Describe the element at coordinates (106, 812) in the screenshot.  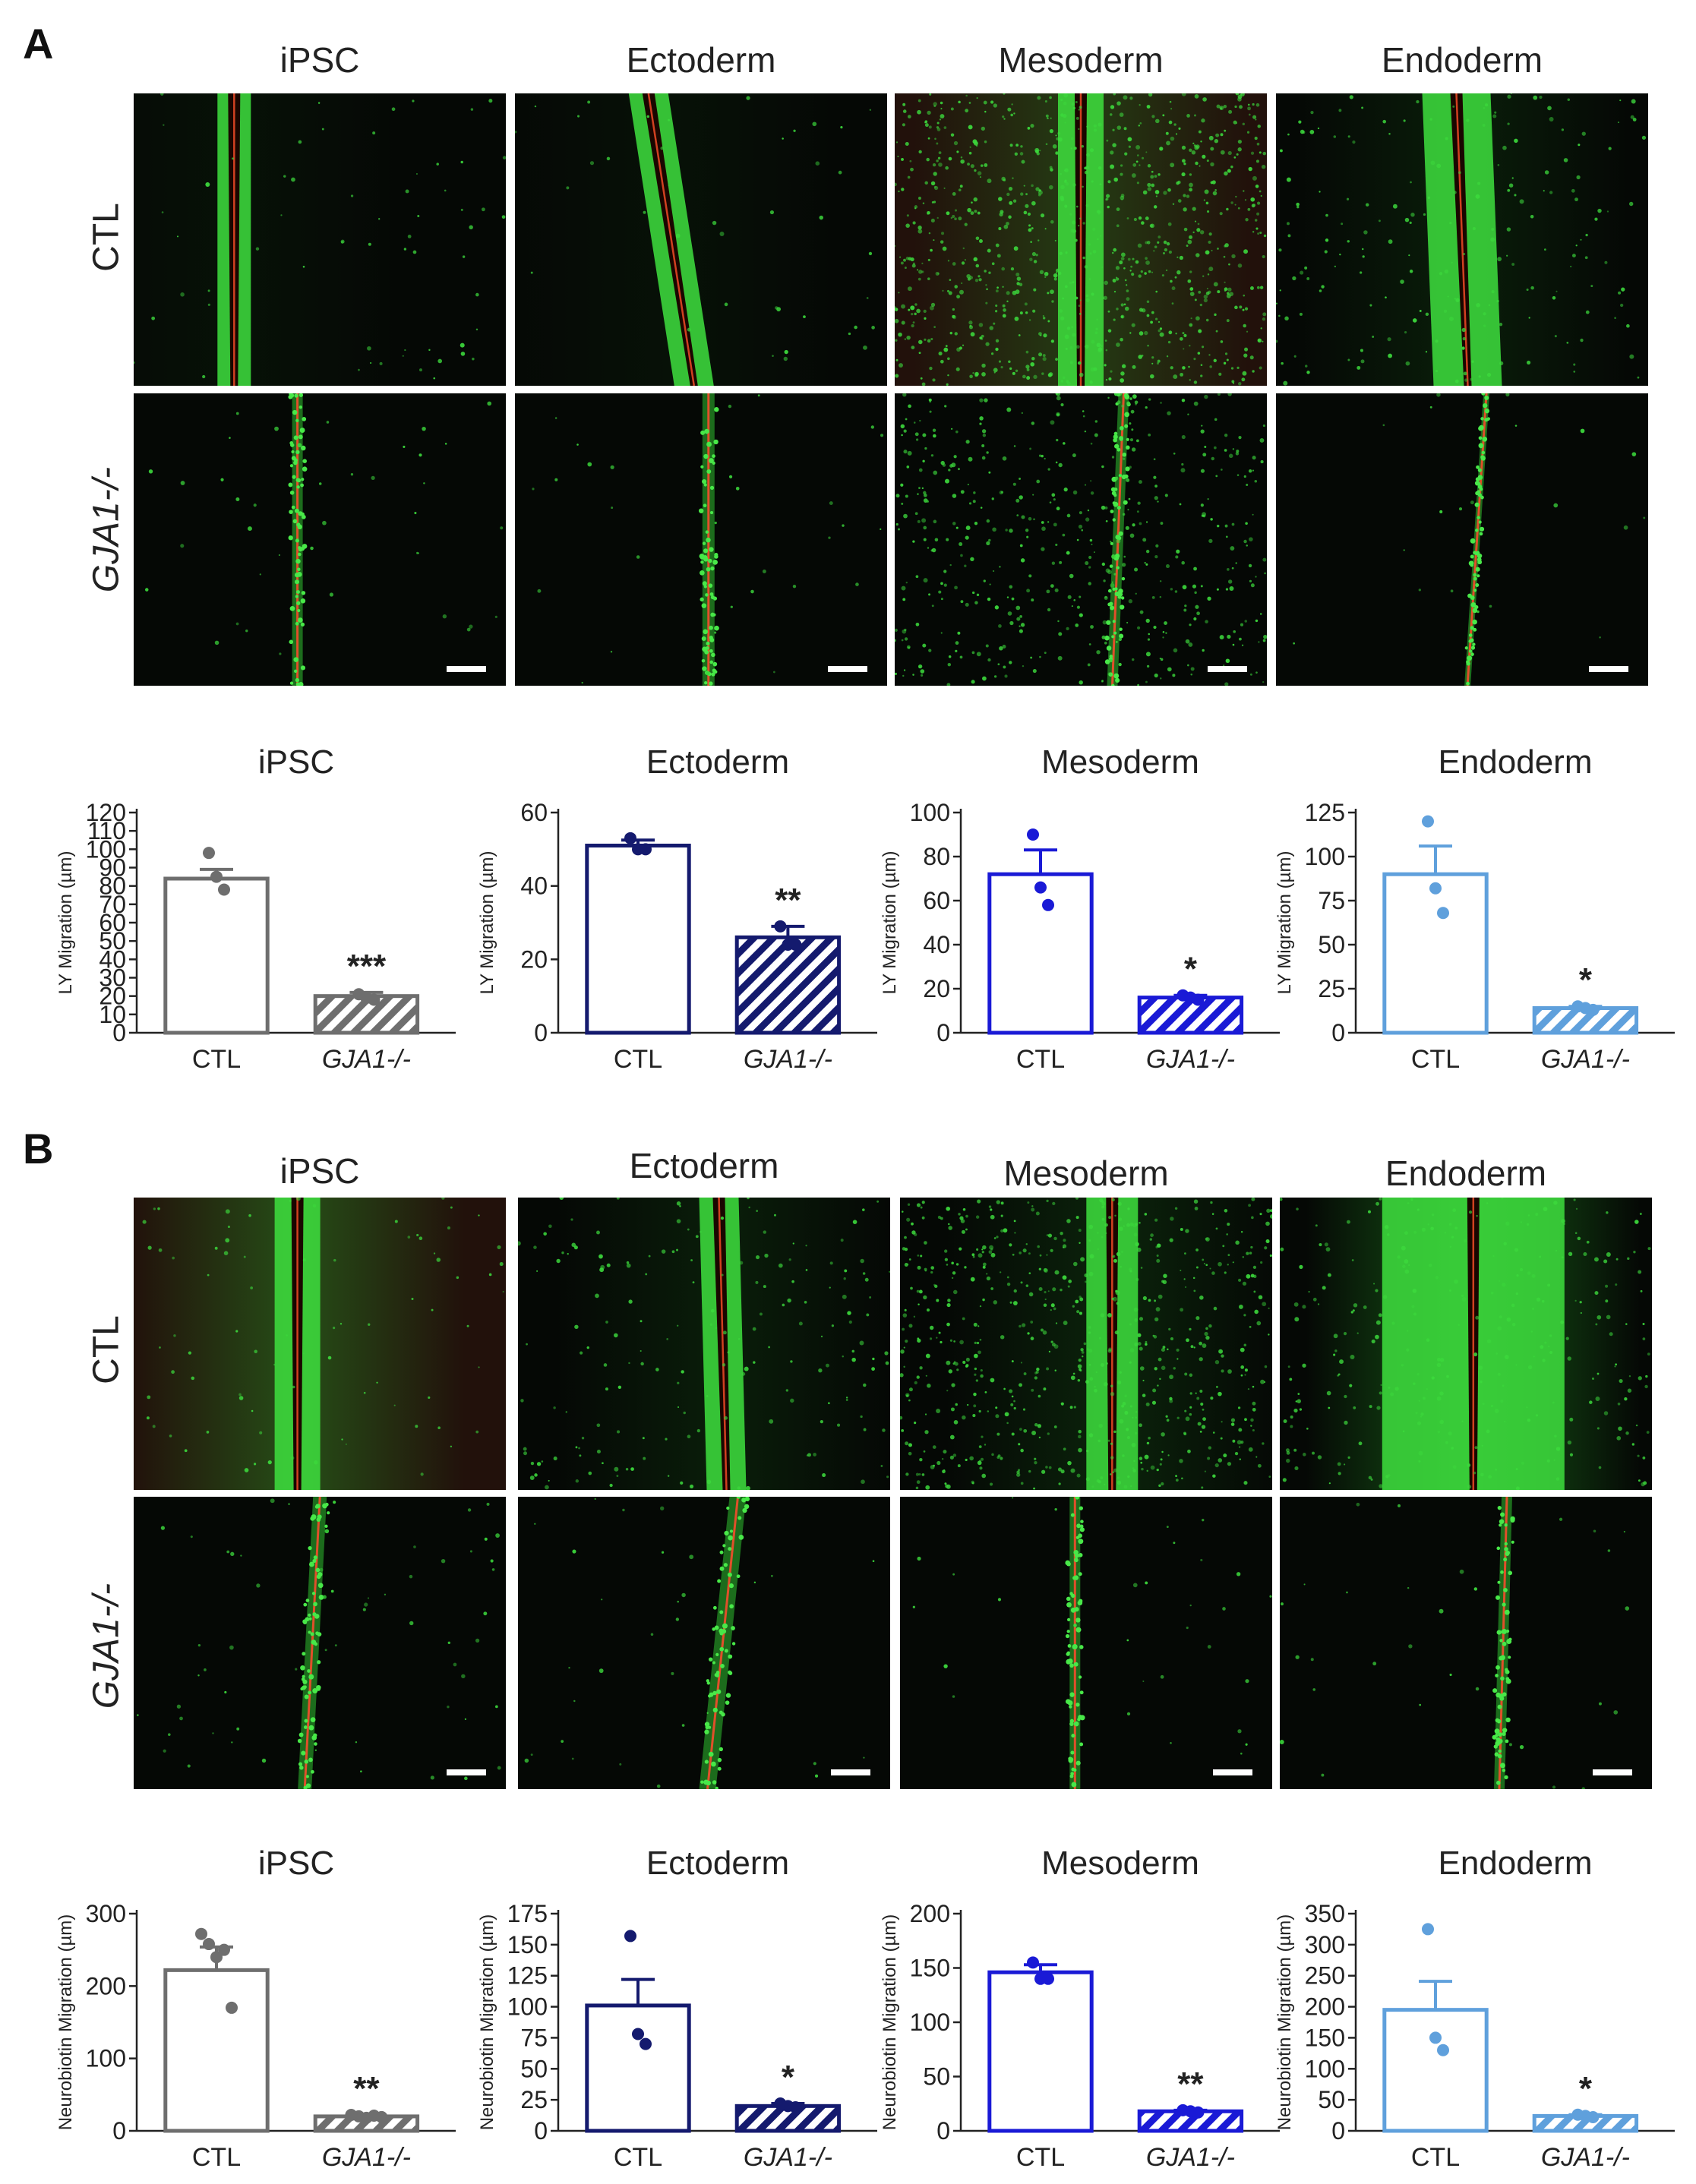
I see `y-tick-label: 120` at that location.